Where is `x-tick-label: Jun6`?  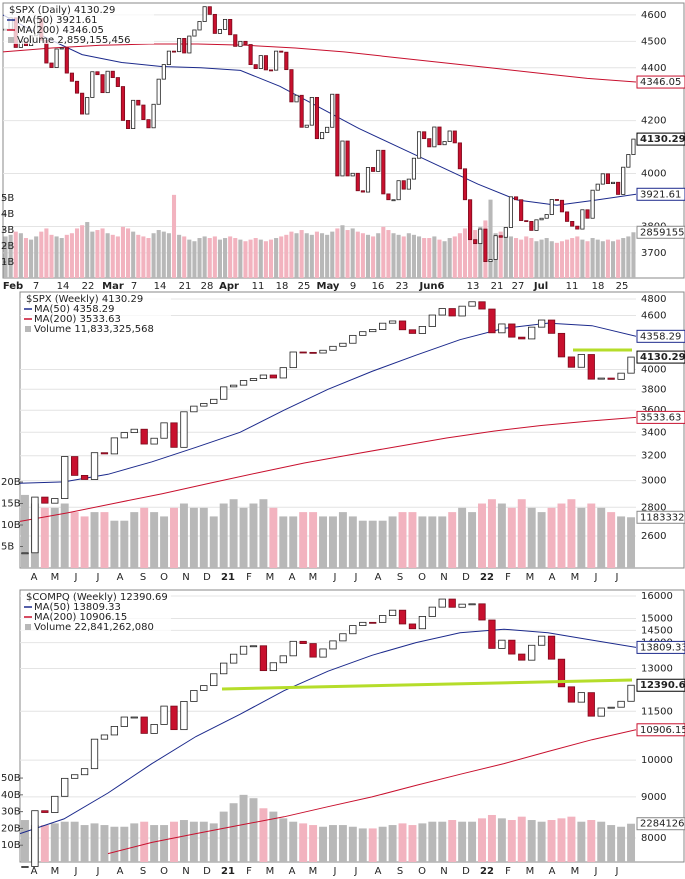 x-tick-label: Jun6 is located at coordinates (432, 286).